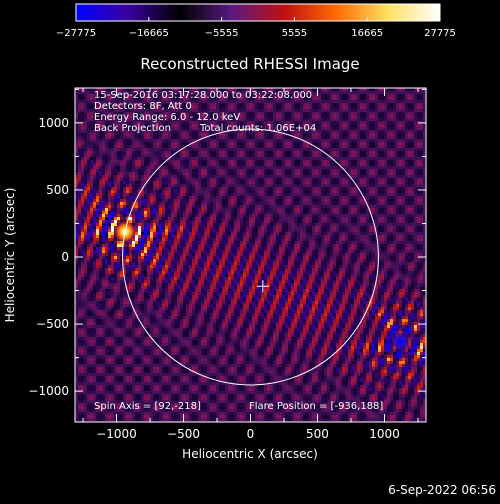 The height and width of the screenshot is (504, 500). Describe the element at coordinates (401, 342) in the screenshot. I see `dark-source` at that location.